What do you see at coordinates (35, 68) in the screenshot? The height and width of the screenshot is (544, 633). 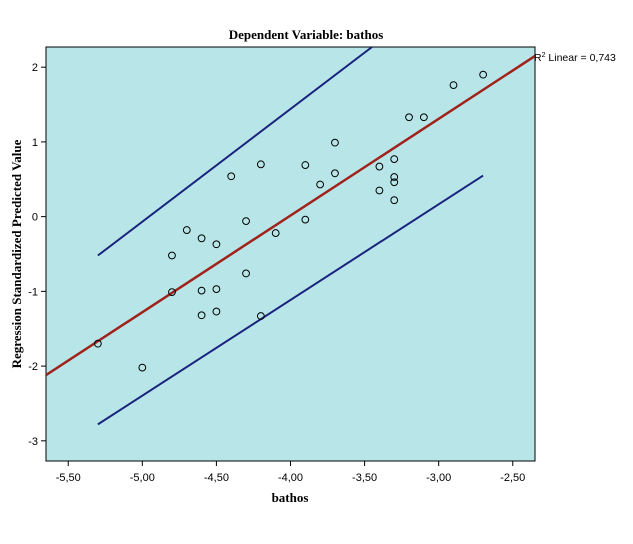 I see `y-tick-label-0: 2` at bounding box center [35, 68].